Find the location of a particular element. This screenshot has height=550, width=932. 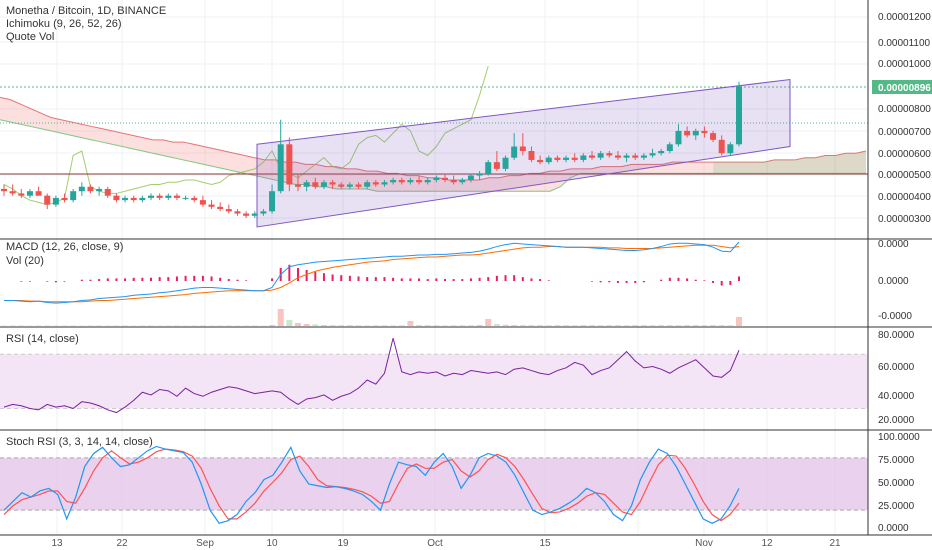

macd-signal-line is located at coordinates (372, 273).